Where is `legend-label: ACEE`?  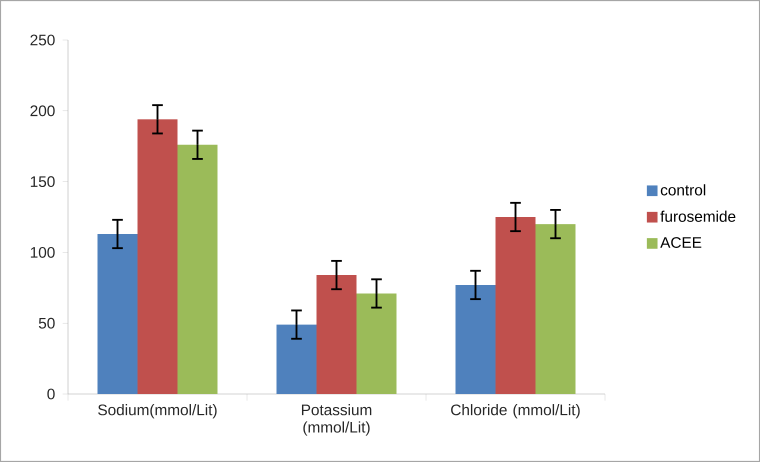 legend-label: ACEE is located at coordinates (681, 242).